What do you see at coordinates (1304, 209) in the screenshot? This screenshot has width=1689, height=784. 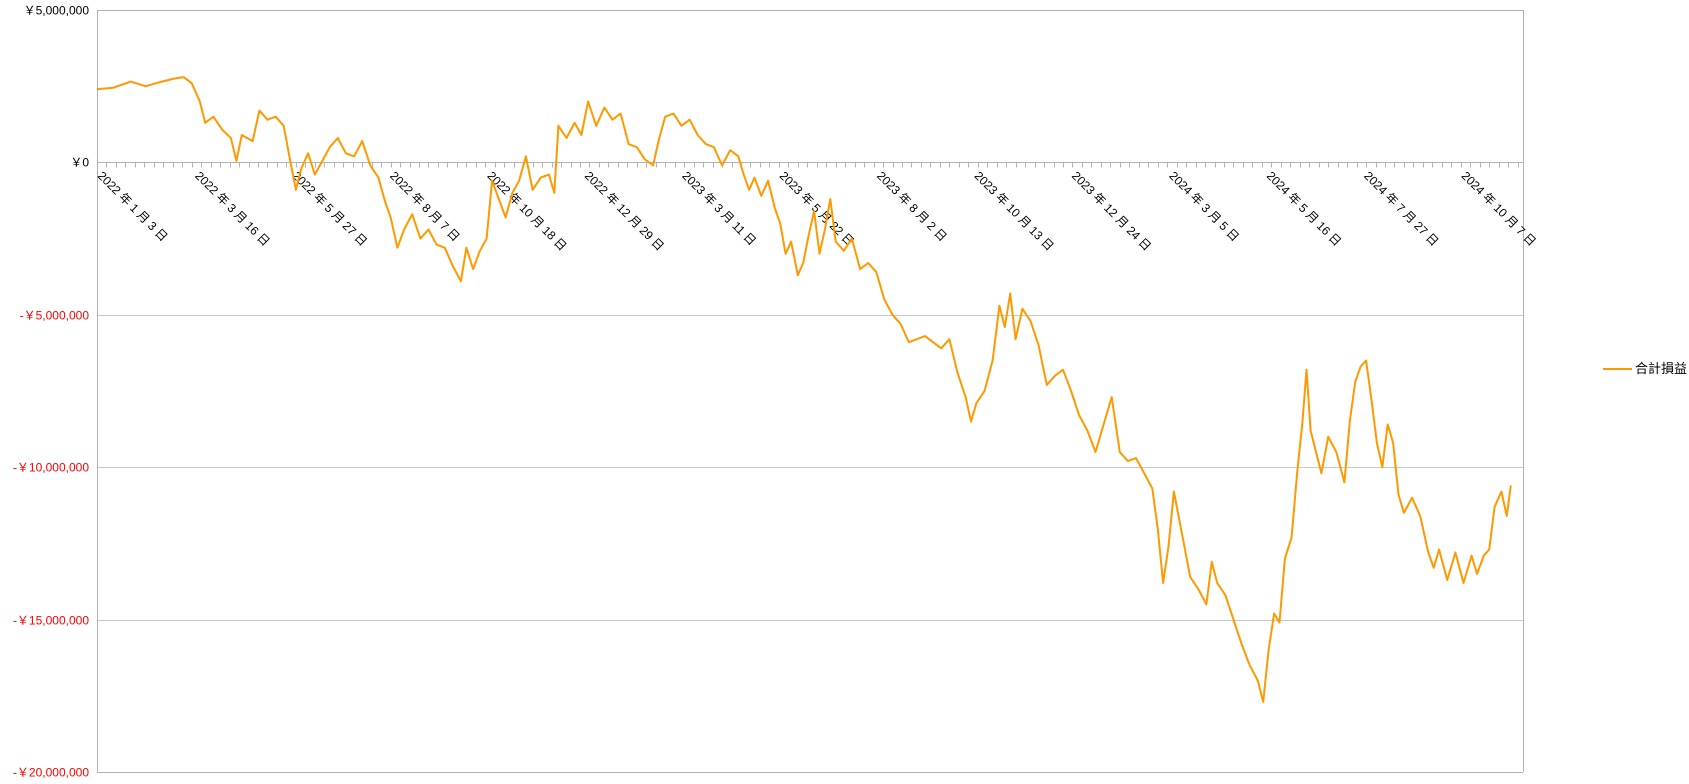 I see `x-tick-label: 2024 年 5 月 16 日` at bounding box center [1304, 209].